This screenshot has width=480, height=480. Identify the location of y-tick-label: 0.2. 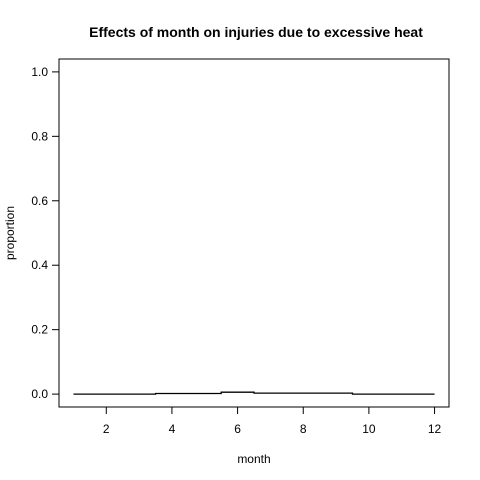
(39, 330).